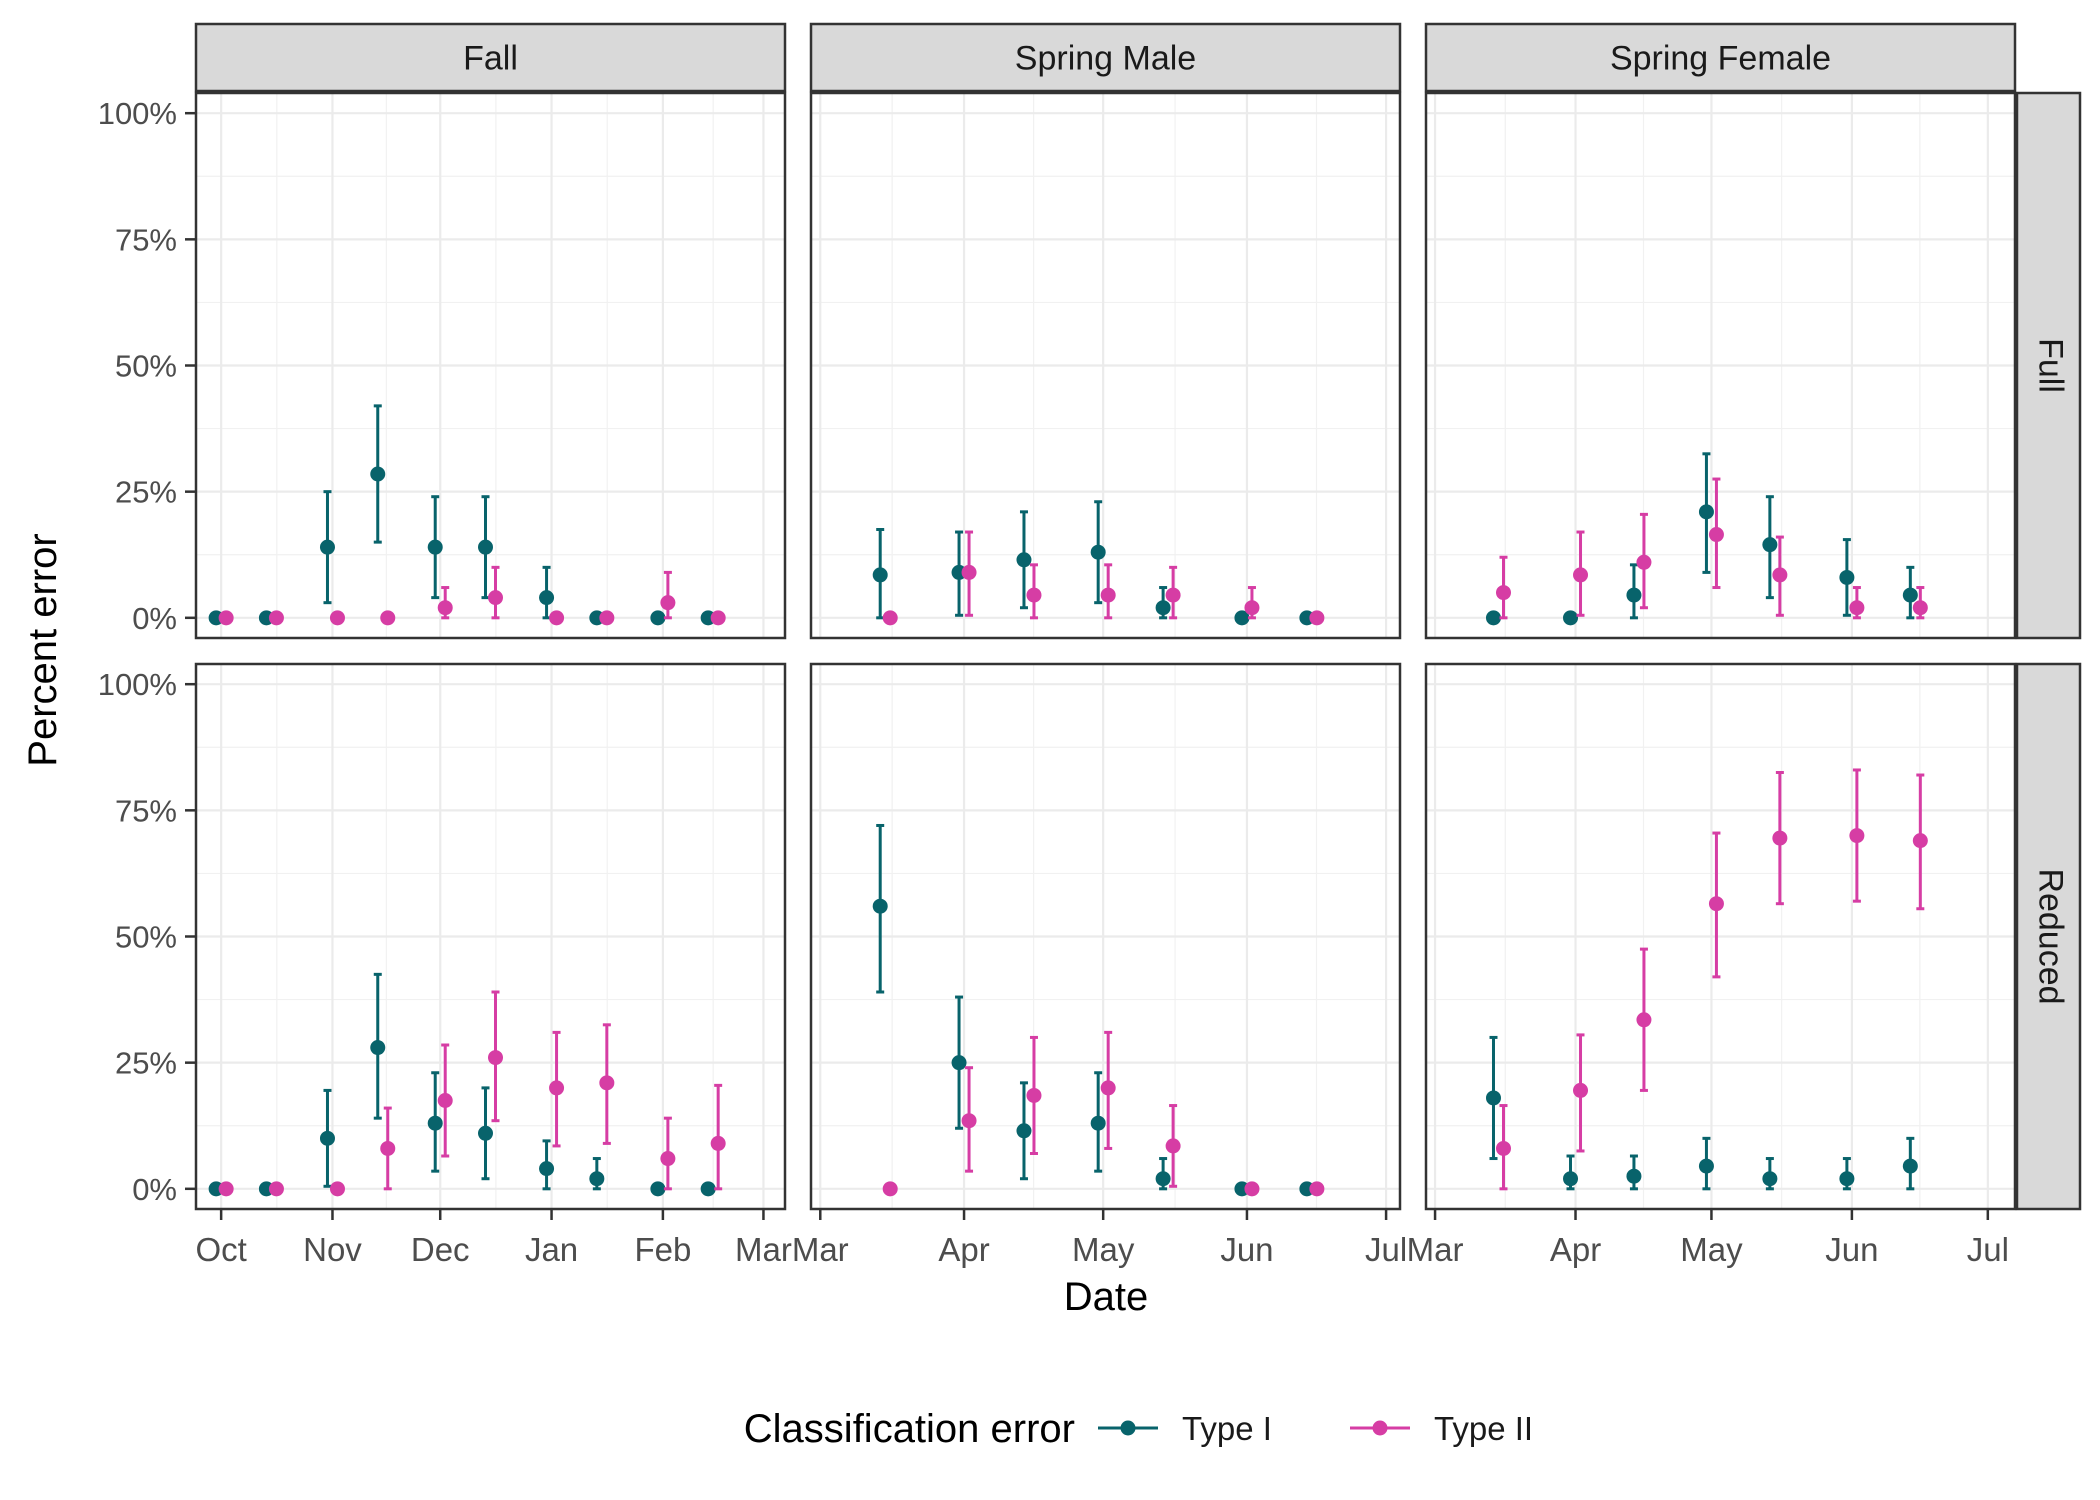 Image resolution: width=2100 pixels, height=1500 pixels. What do you see at coordinates (1103, 1249) in the screenshot?
I see `x-tick-label: May` at bounding box center [1103, 1249].